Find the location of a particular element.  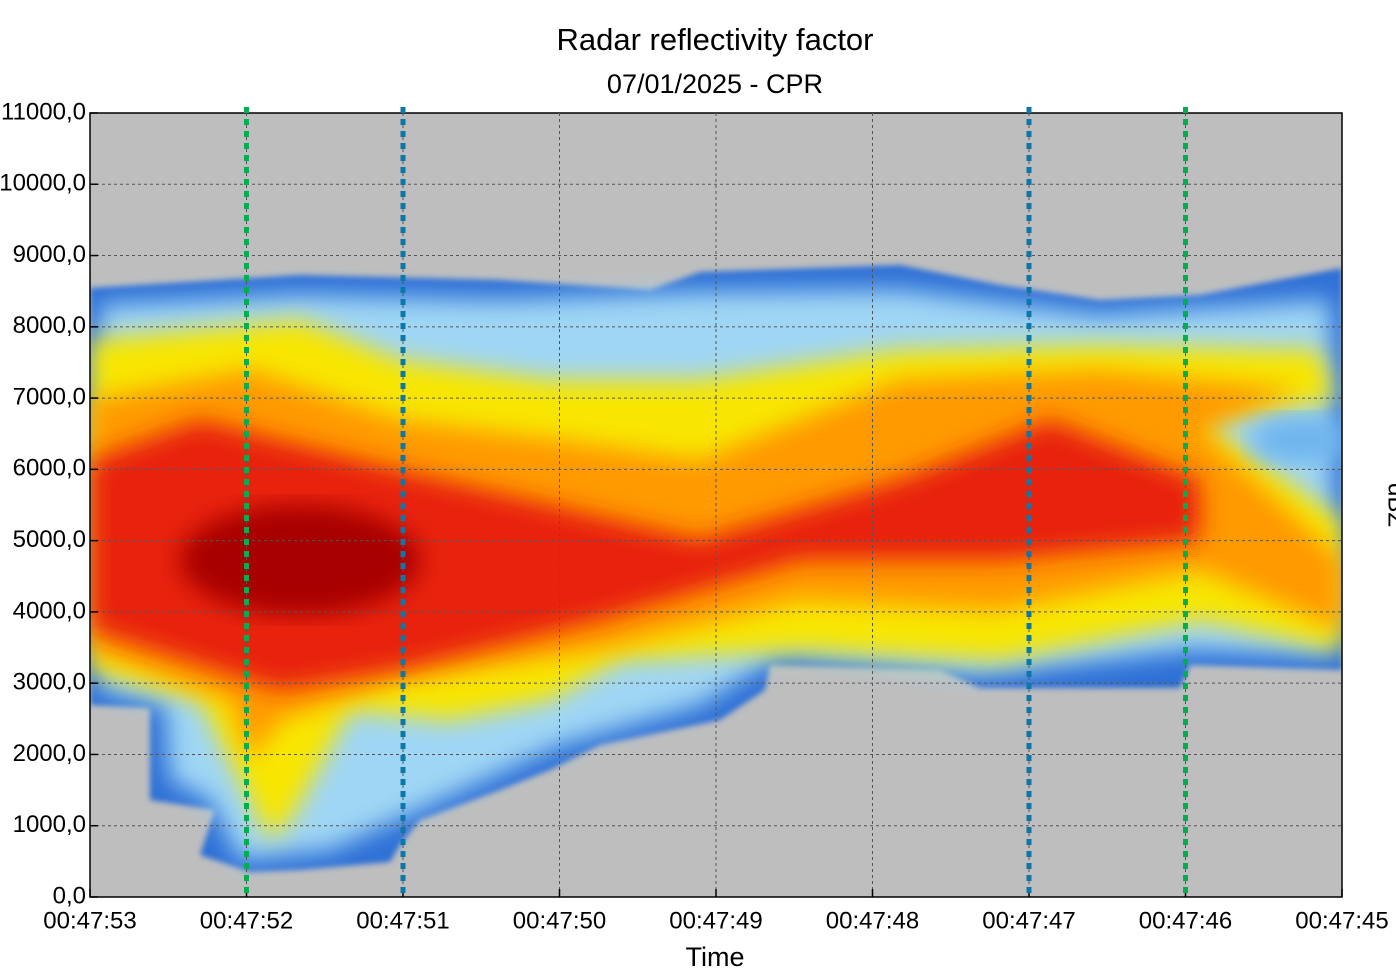

y-tick-label: 1000,0 is located at coordinates (49, 824).